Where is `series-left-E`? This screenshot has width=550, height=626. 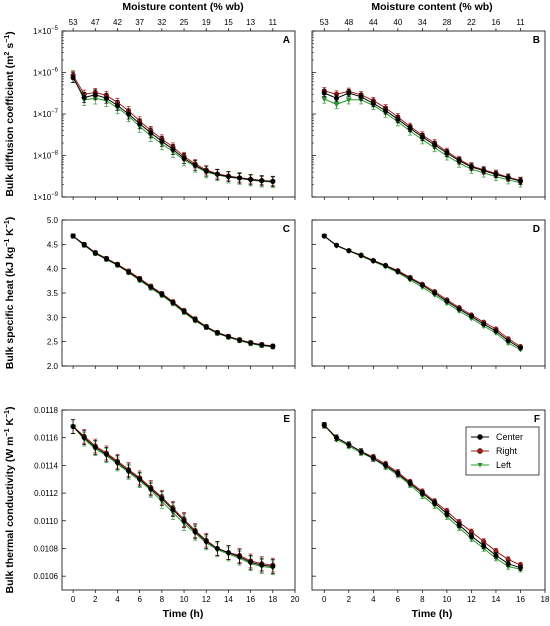 series-left-E is located at coordinates (173, 497).